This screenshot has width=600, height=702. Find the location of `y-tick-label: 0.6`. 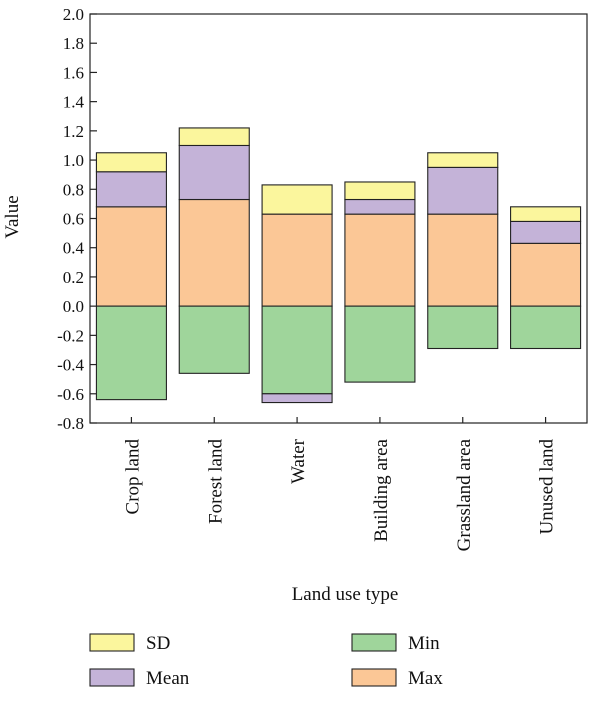

y-tick-label: 0.6 is located at coordinates (73, 219).